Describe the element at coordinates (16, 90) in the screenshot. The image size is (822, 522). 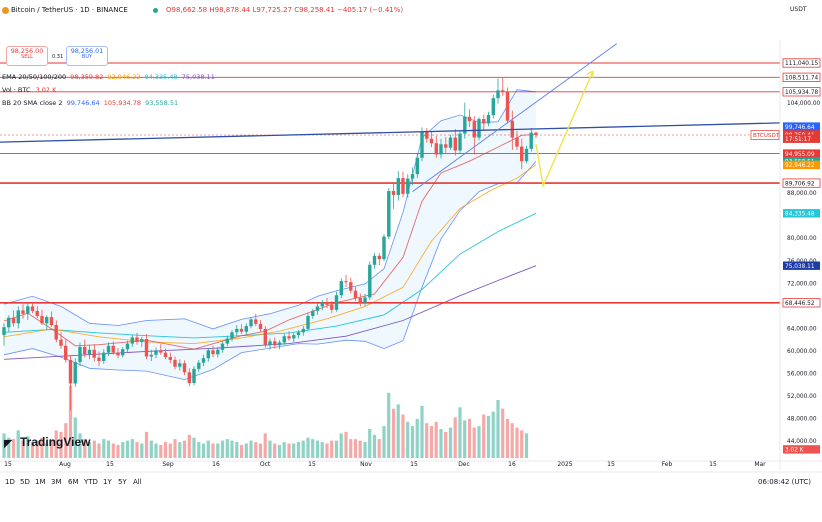
I see `volume-legend-title: Vol · BTC` at that location.